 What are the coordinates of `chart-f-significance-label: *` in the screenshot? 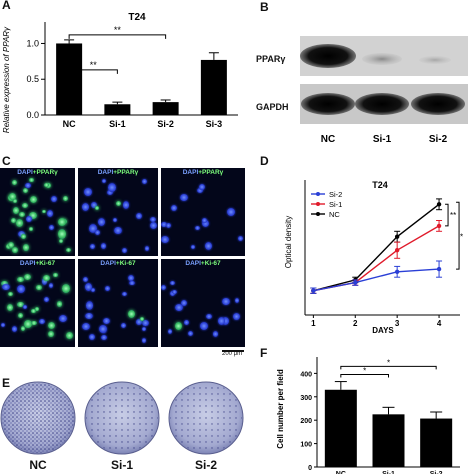 It's located at (364, 371).